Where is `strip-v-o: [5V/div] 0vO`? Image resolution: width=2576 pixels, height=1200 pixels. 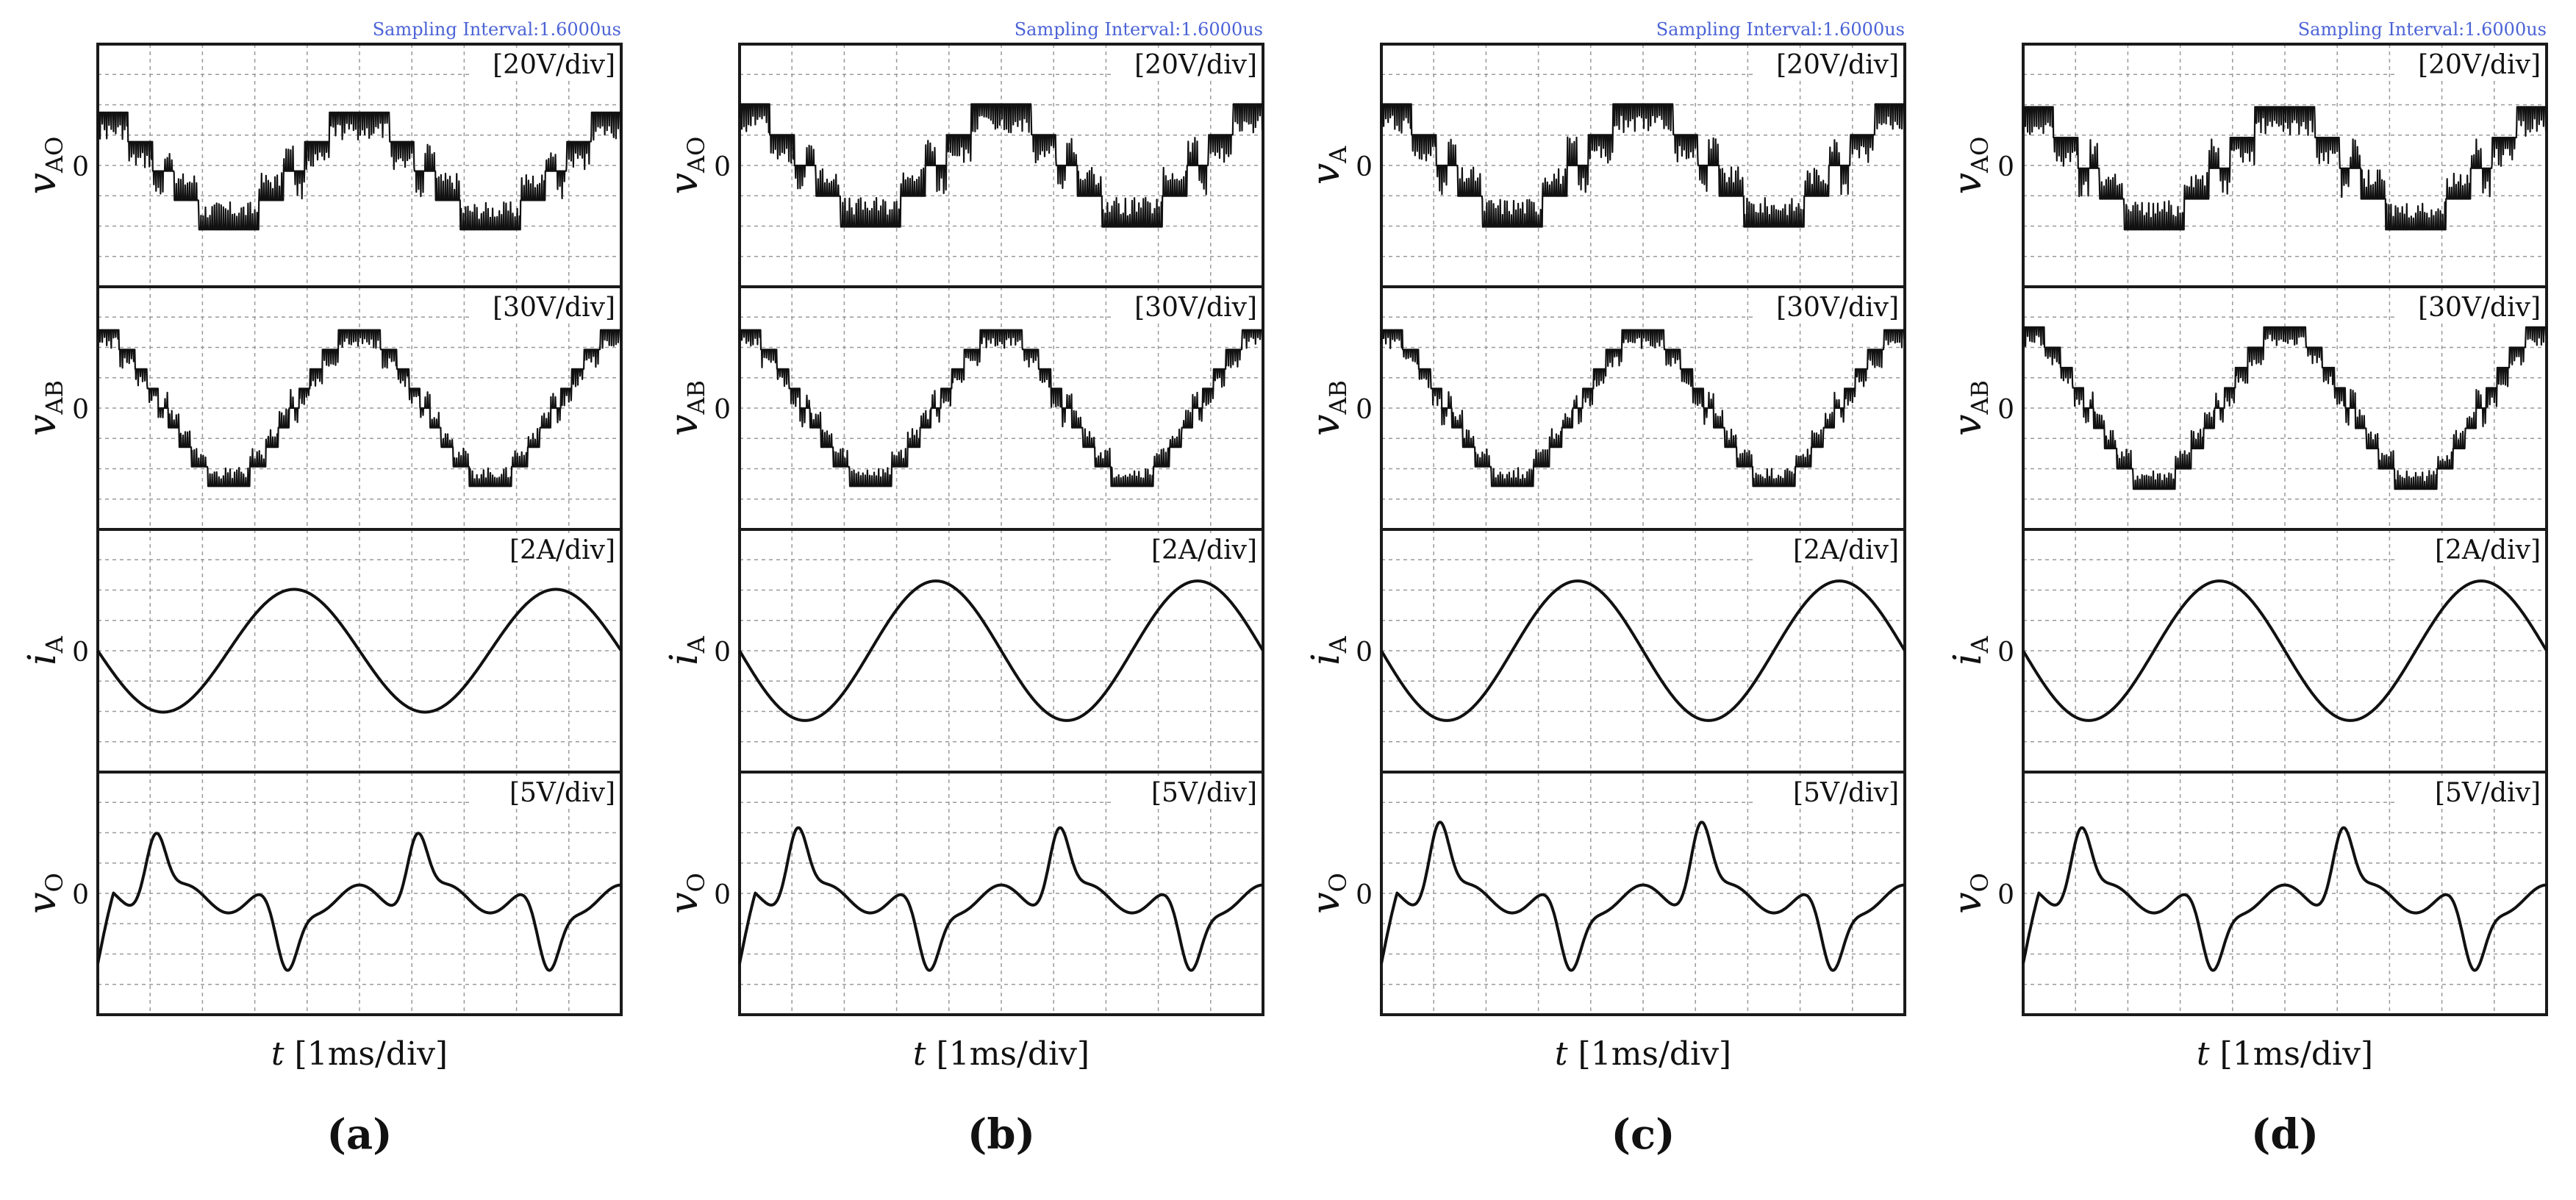 strip-v-o: [5V/div] 0vO is located at coordinates (2247, 894).